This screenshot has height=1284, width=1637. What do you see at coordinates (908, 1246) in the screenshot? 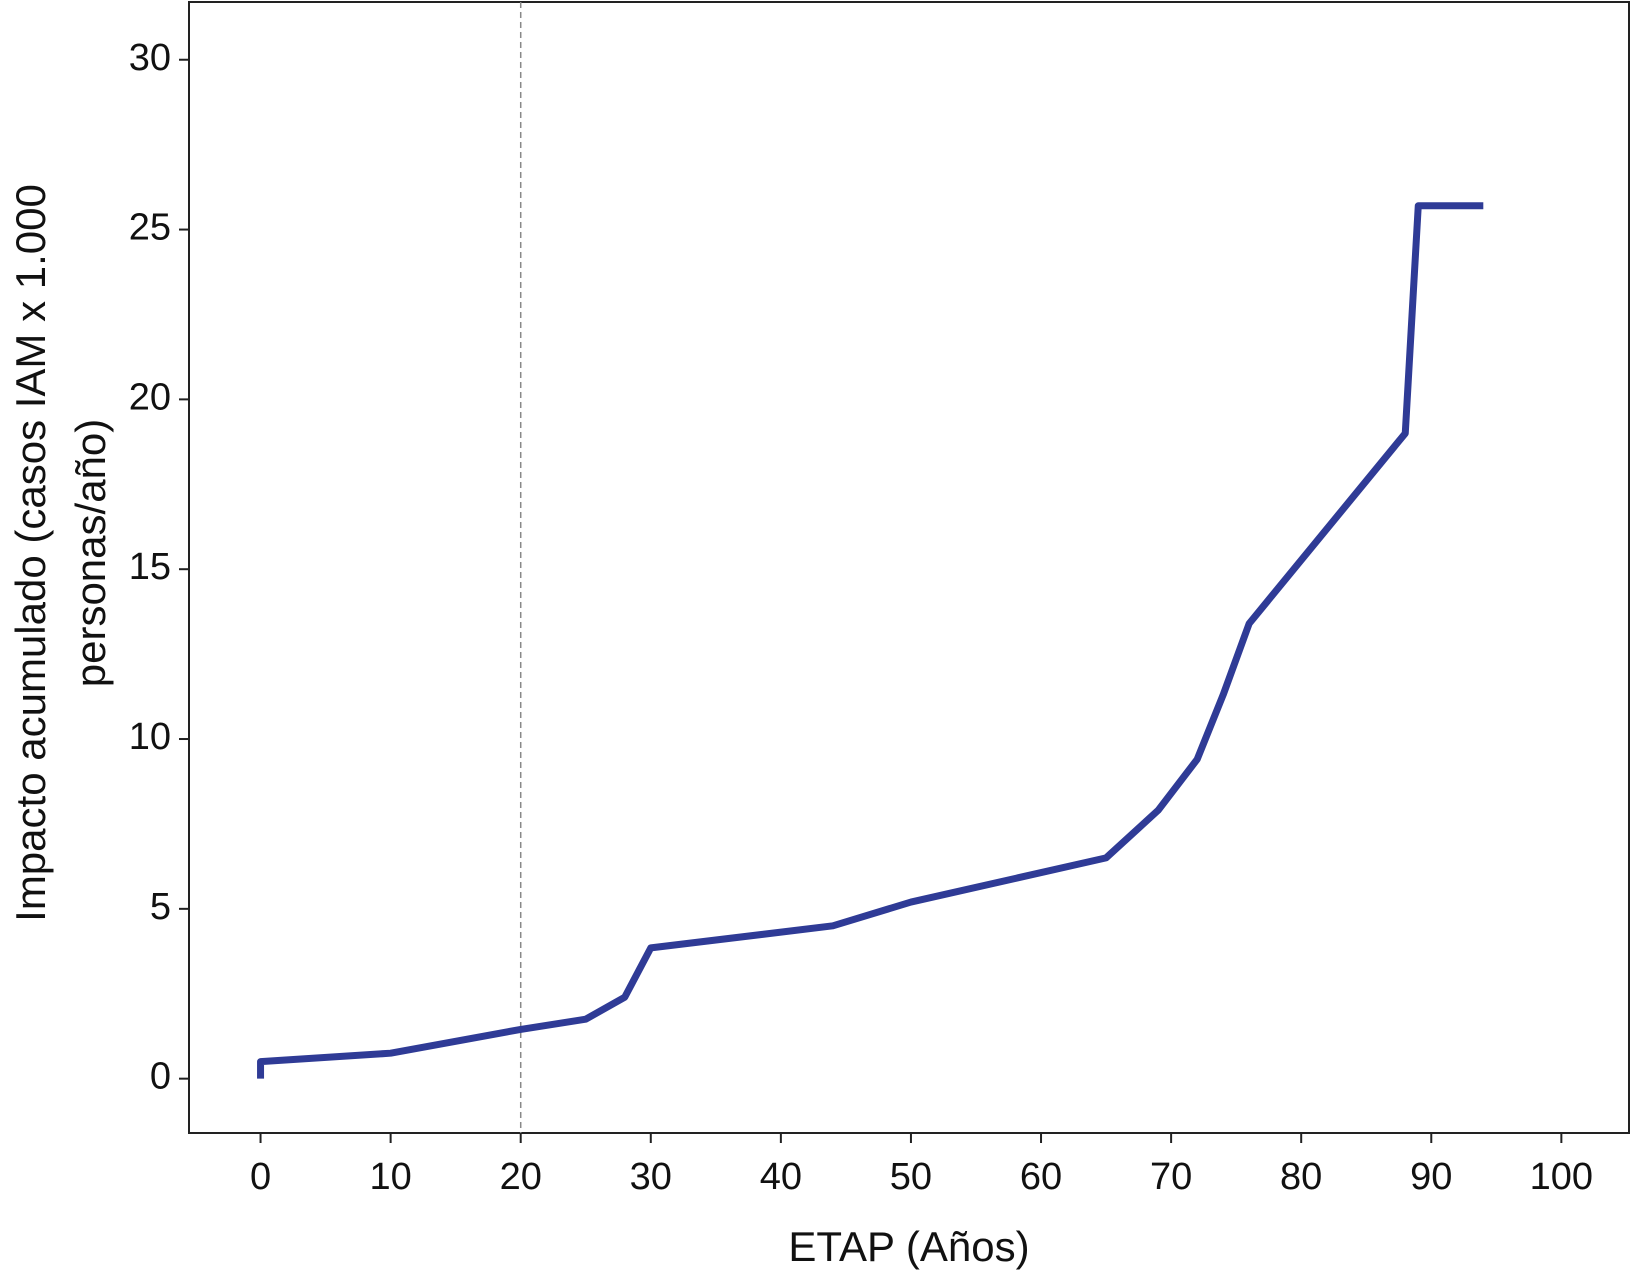
I see `x-axis-title: ETAP (Años)` at bounding box center [908, 1246].